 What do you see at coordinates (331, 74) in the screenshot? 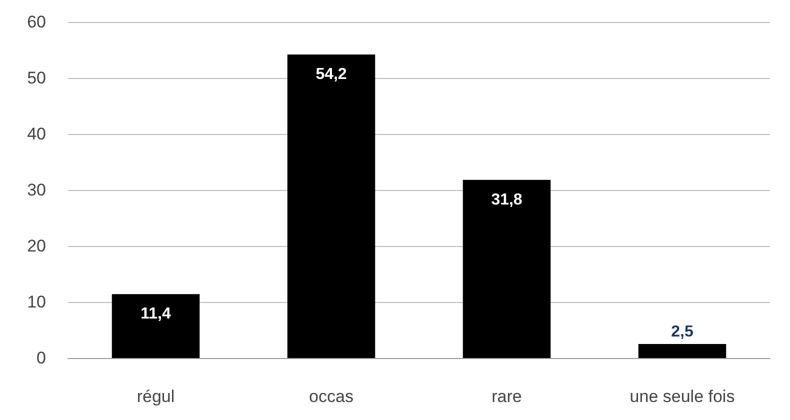
I see `data-label: 54,2` at bounding box center [331, 74].